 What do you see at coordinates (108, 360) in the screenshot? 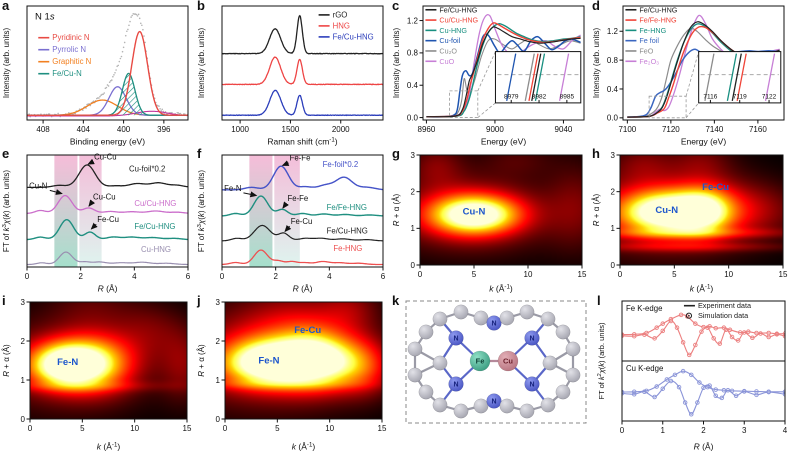
I see `panel-i-heatmap` at bounding box center [108, 360].